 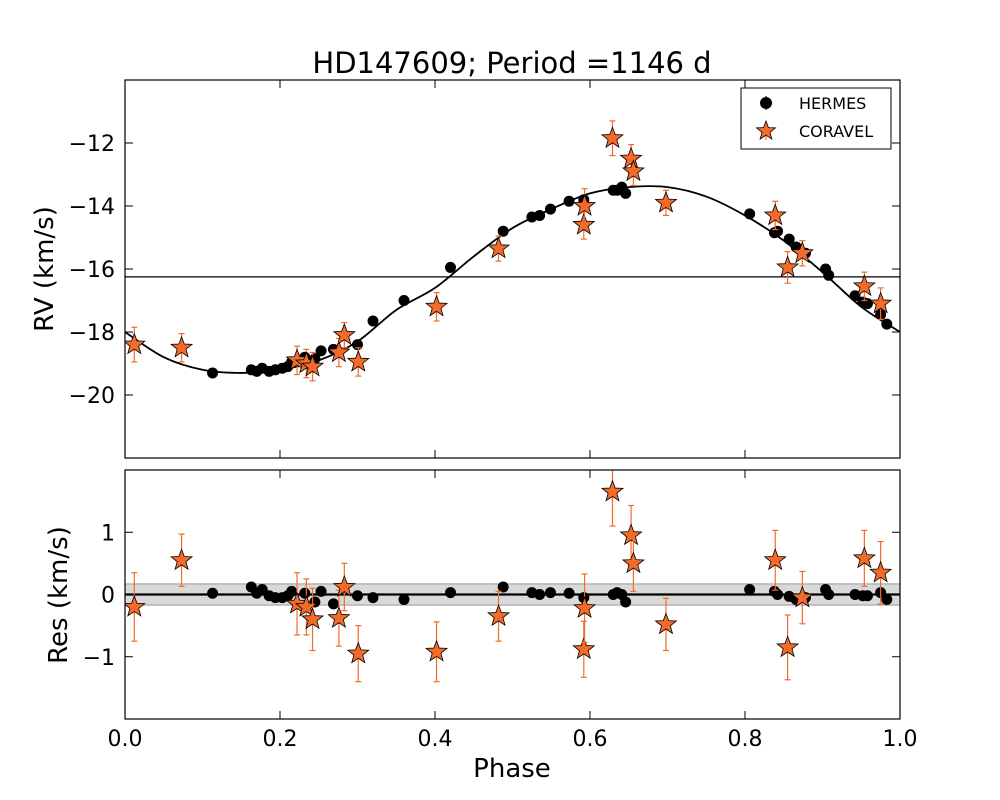 What do you see at coordinates (435, 739) in the screenshot?
I see `res-xtick-label: 0.4` at bounding box center [435, 739].